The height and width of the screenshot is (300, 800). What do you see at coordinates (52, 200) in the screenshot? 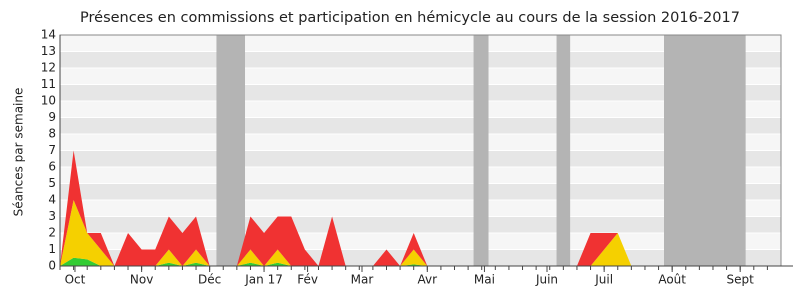
I see `y-tick-label: 4` at bounding box center [52, 200].